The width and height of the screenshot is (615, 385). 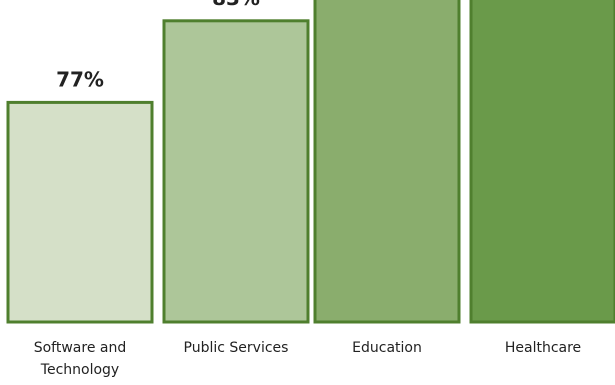 What do you see at coordinates (387, 348) in the screenshot?
I see `category-label-2: Education` at bounding box center [387, 348].